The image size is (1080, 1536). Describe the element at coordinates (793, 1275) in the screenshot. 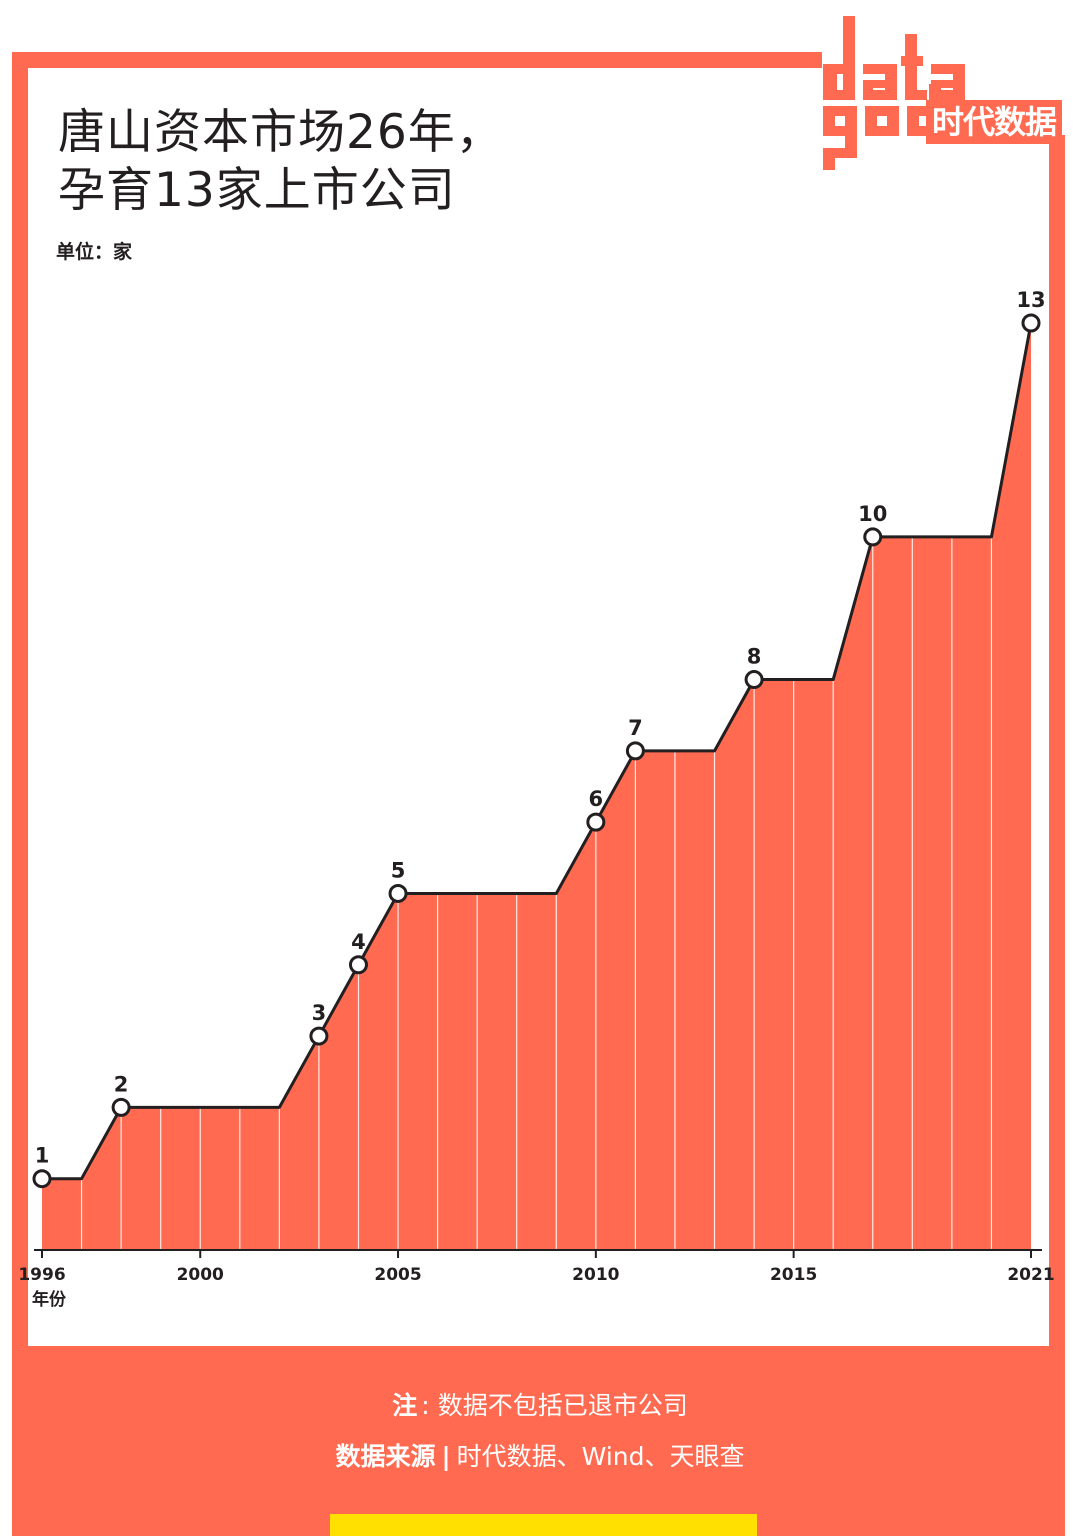

I see `x-tick-label: 2015` at that location.